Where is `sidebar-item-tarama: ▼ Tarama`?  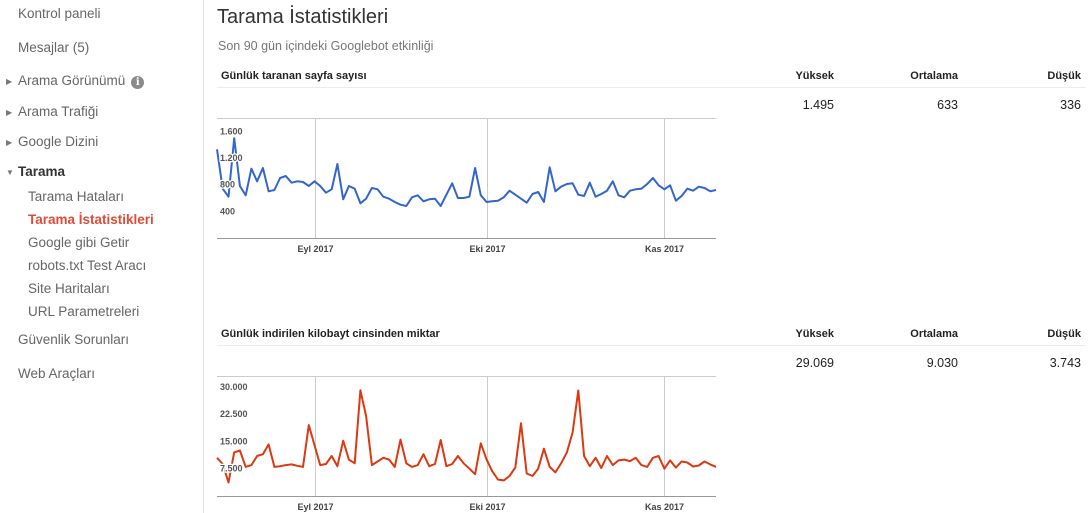 sidebar-item-tarama: ▼ Tarama is located at coordinates (35, 171).